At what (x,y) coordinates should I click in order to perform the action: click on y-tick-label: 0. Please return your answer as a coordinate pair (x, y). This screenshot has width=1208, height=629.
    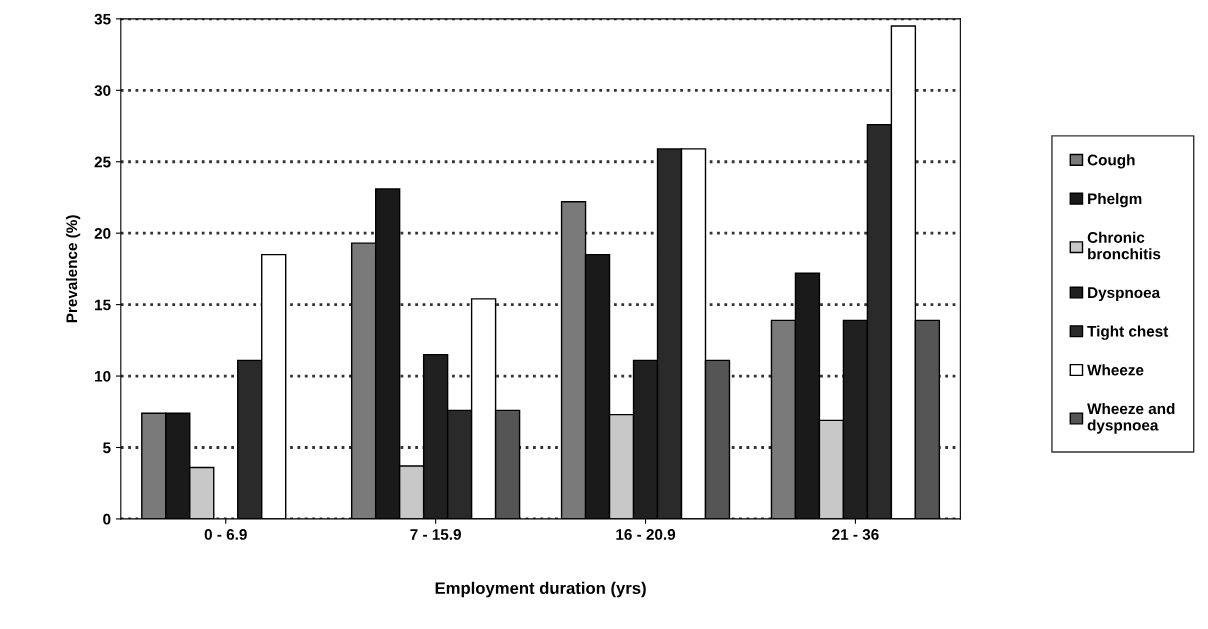
    Looking at the image, I should click on (107, 519).